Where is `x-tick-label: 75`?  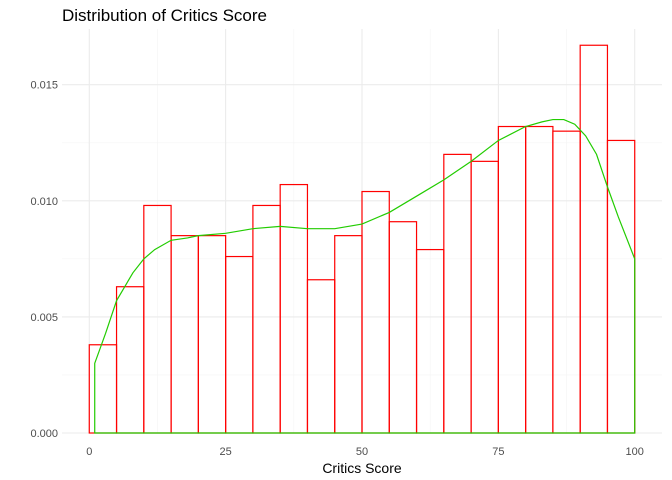 x-tick-label: 75 is located at coordinates (498, 452).